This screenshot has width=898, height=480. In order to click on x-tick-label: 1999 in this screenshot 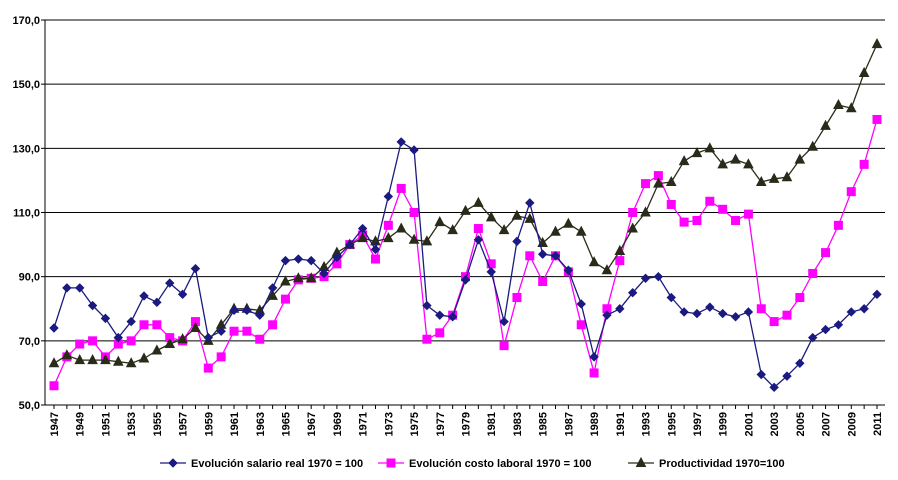, I will do `click(724, 424)`.